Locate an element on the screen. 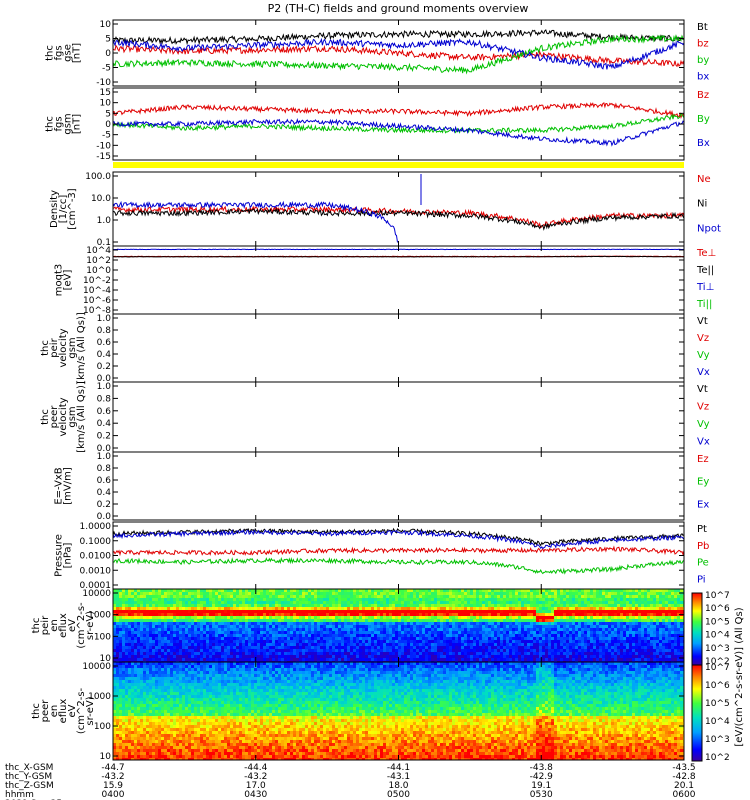  legend-entry: Pe is located at coordinates (703, 563).